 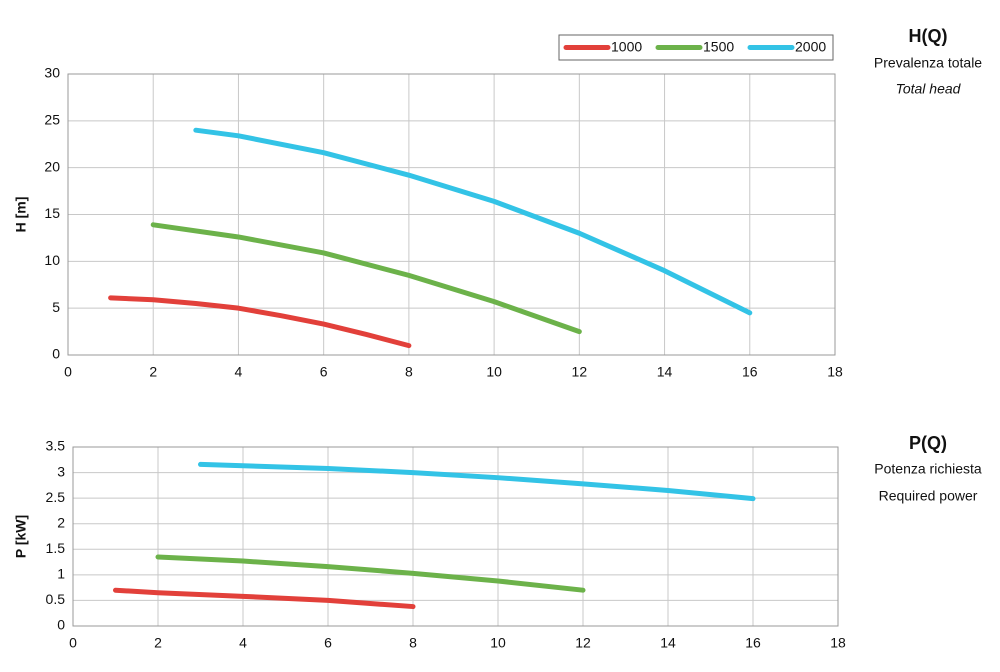 I want to click on legend-label: 1000, so click(x=626, y=47).